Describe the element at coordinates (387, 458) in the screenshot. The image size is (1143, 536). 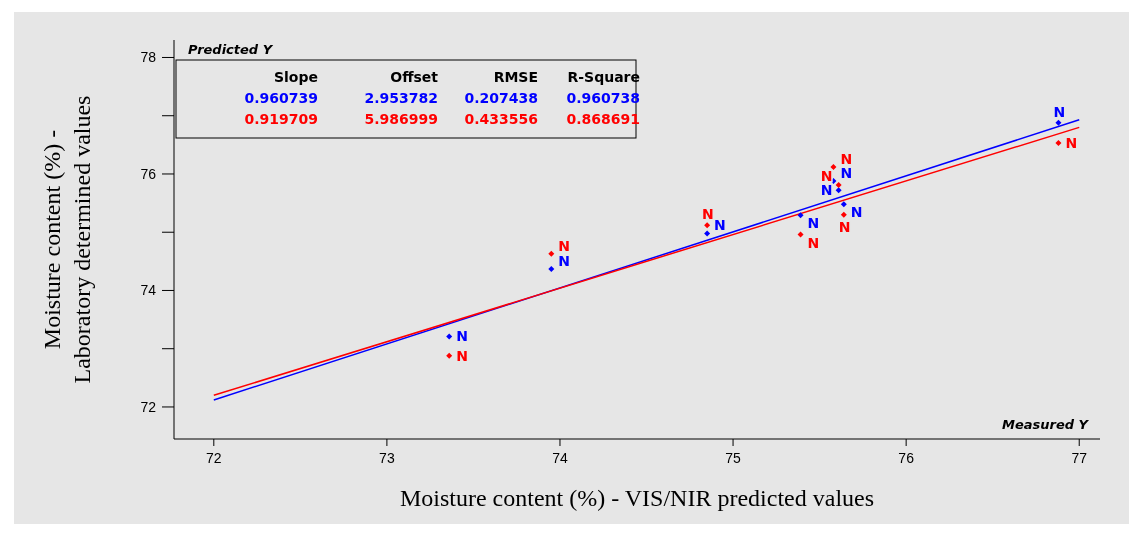
I see `x-tick-label: 73` at that location.